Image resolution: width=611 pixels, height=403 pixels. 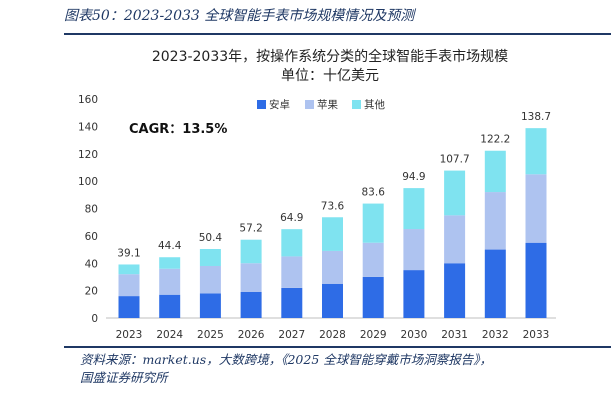 I want to click on y-tick-label: 60, so click(x=91, y=237).